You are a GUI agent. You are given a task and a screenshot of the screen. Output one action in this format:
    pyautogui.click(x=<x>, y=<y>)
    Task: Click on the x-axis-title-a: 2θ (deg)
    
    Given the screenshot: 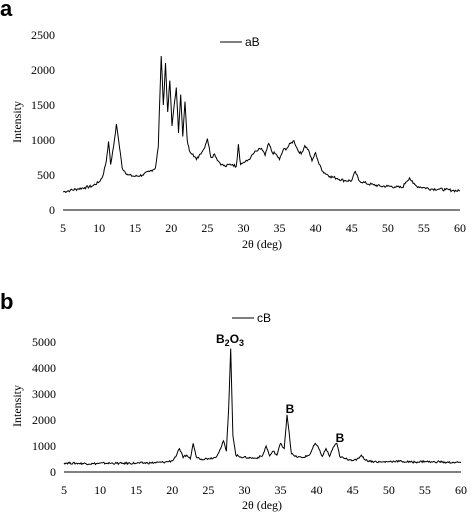 What is the action you would take?
    pyautogui.click(x=262, y=244)
    